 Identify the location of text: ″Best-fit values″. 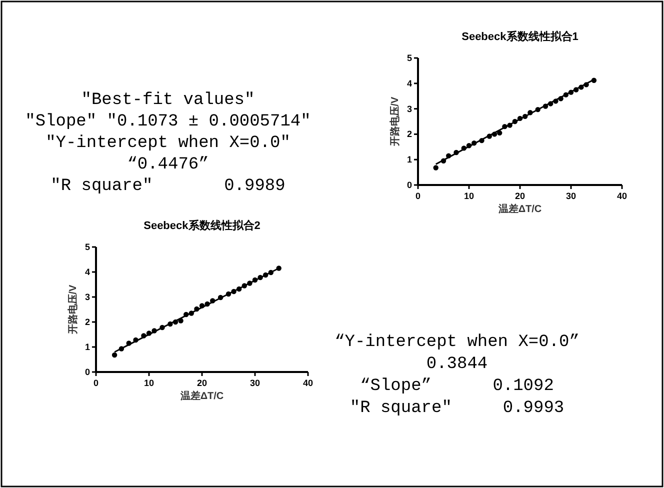
(168, 100).